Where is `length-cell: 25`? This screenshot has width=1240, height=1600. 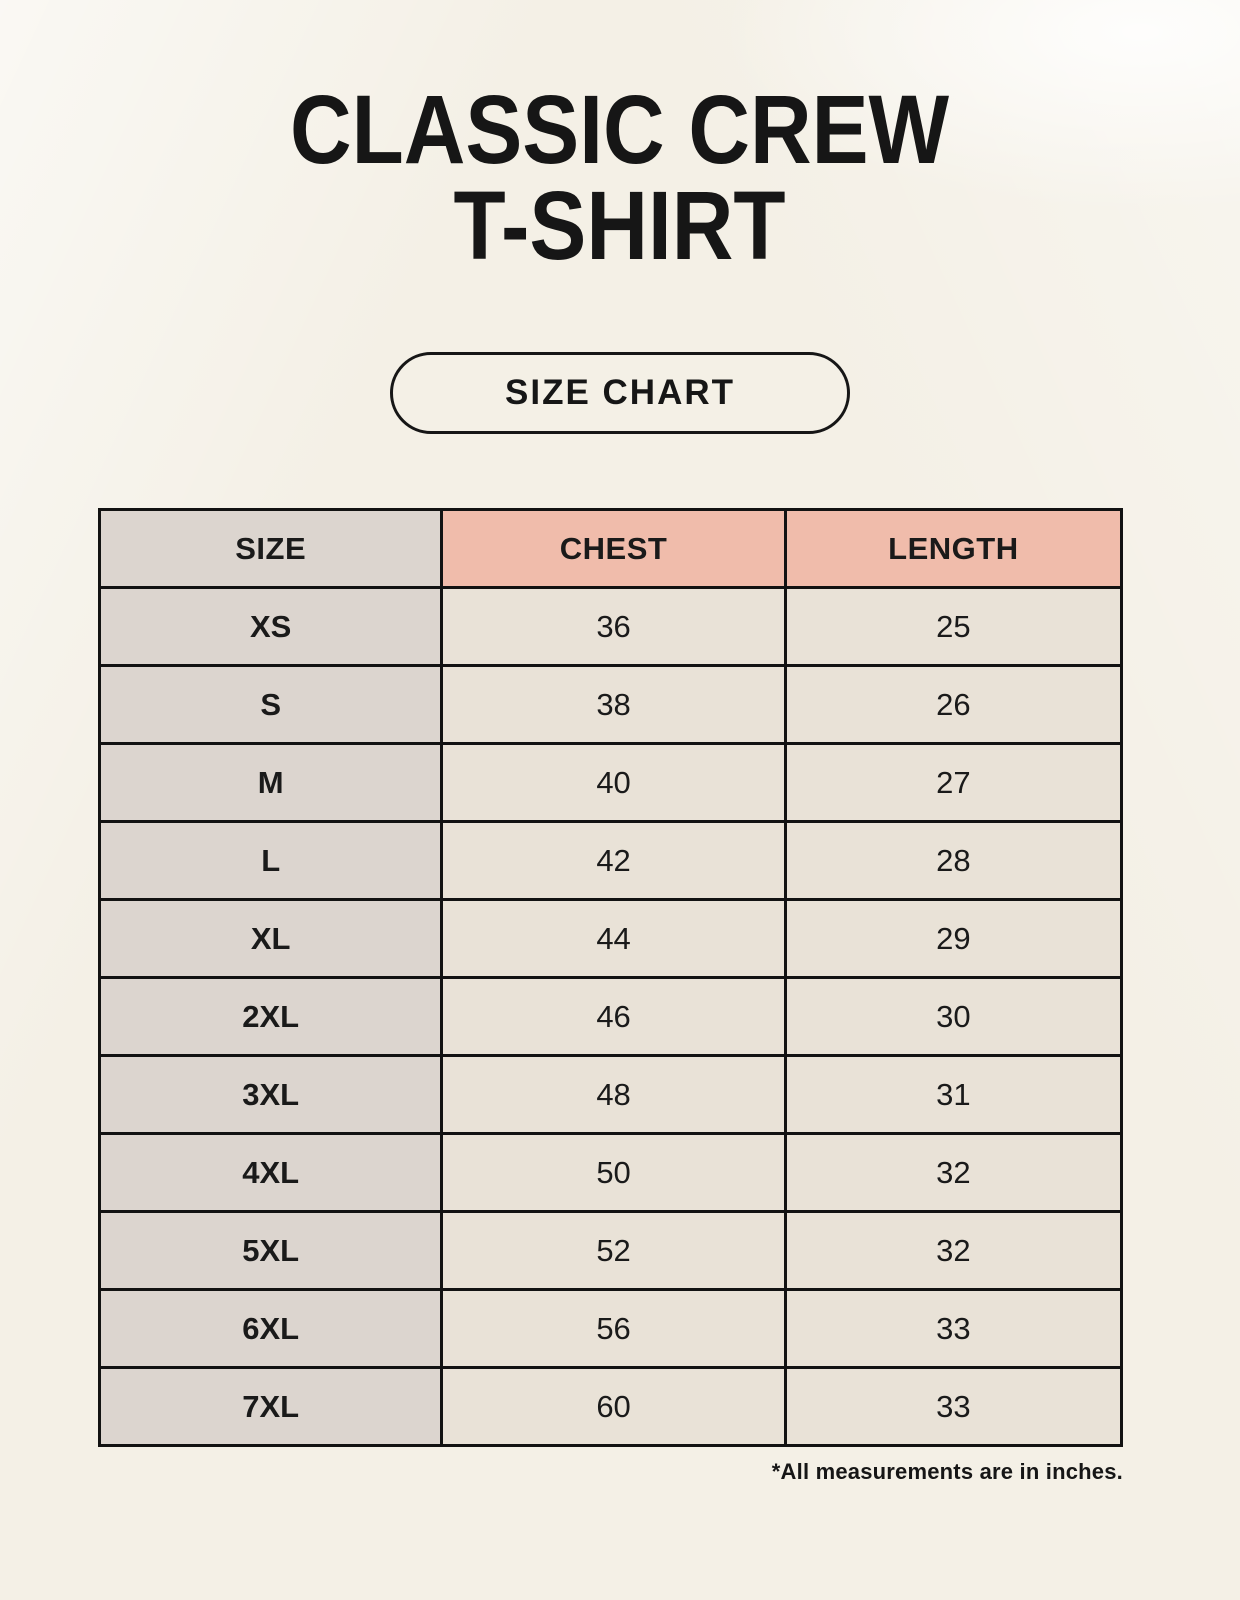
length-cell: 25 is located at coordinates (953, 627).